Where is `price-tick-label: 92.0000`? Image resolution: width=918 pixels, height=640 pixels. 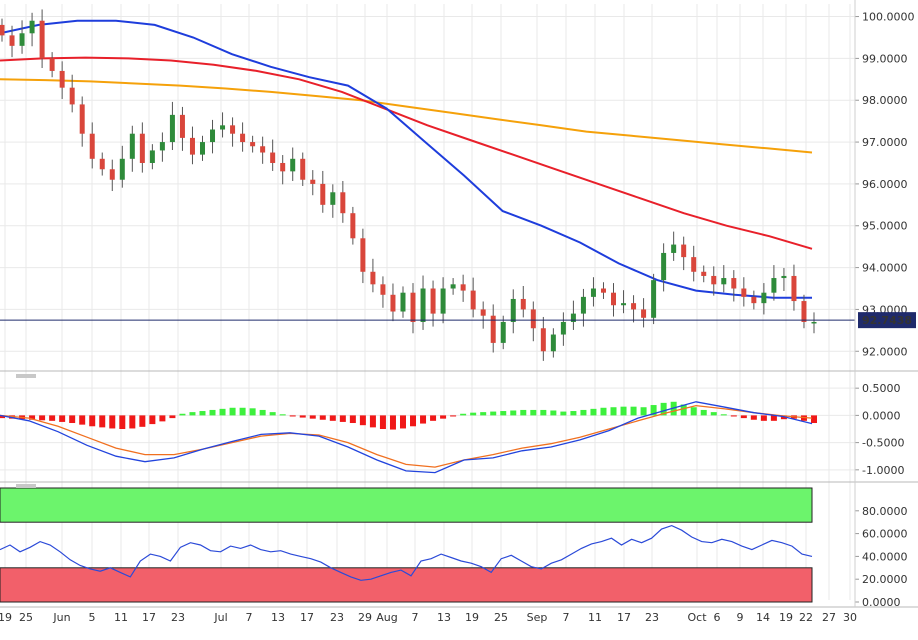
price-tick-label: 92.0000 is located at coordinates (885, 351).